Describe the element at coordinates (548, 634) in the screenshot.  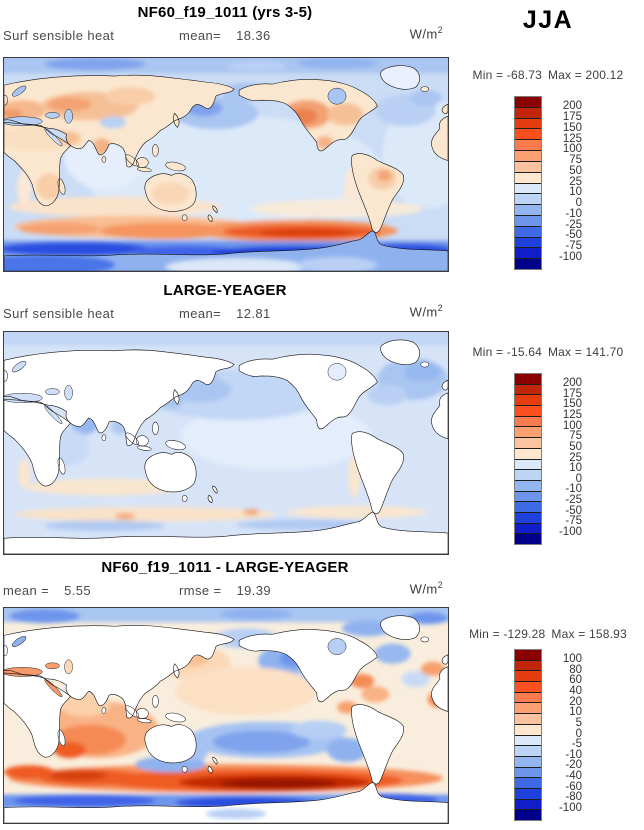
I see `panel3-minmax: Min = -129.28 Max = 158.93` at that location.